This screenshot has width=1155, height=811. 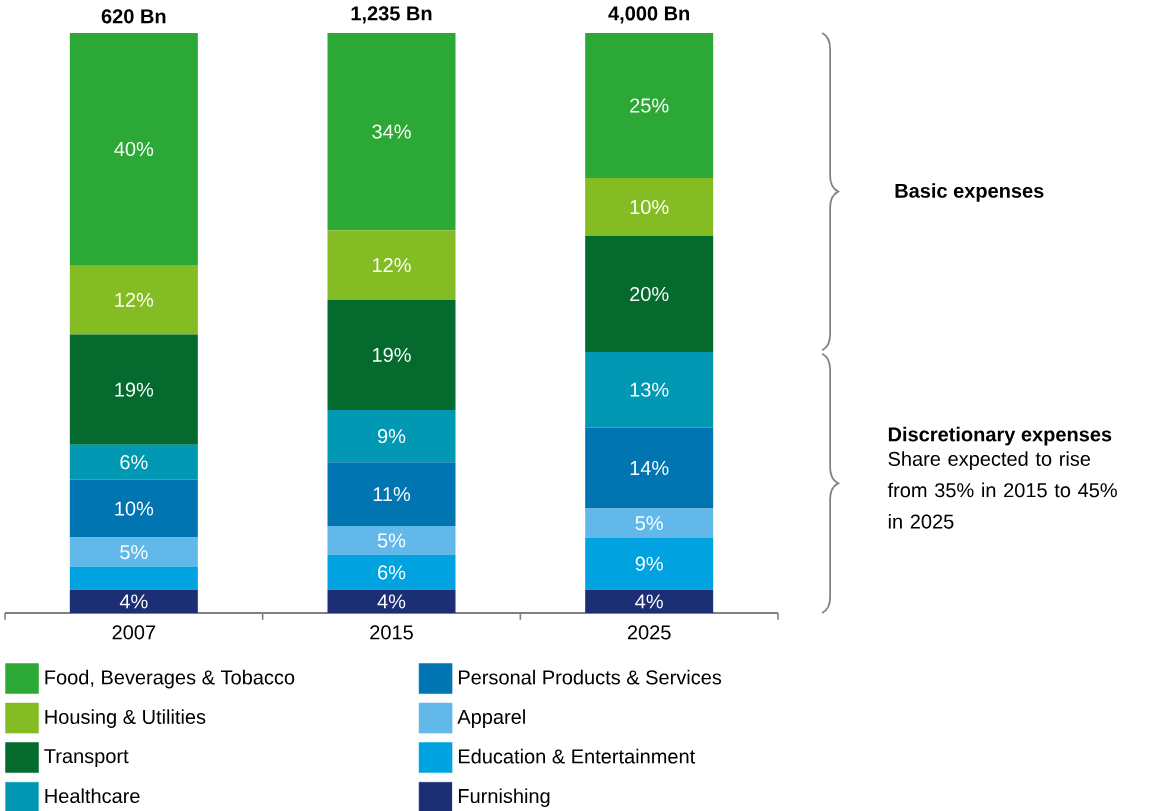 I want to click on data-label: 20%, so click(x=649, y=294).